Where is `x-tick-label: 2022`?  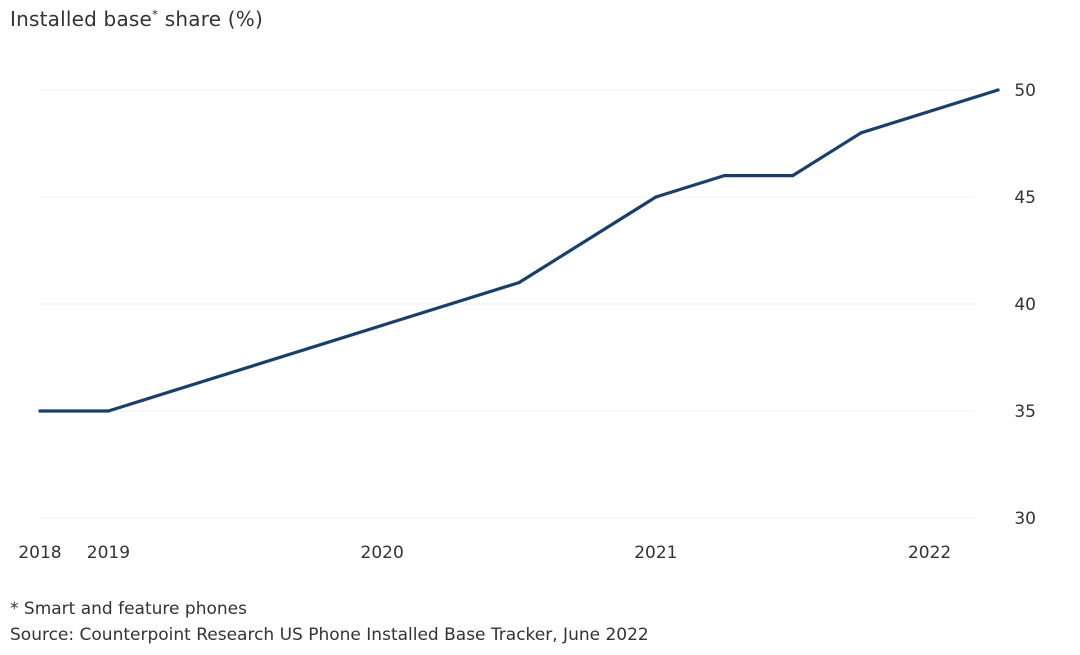
x-tick-label: 2022 is located at coordinates (929, 553).